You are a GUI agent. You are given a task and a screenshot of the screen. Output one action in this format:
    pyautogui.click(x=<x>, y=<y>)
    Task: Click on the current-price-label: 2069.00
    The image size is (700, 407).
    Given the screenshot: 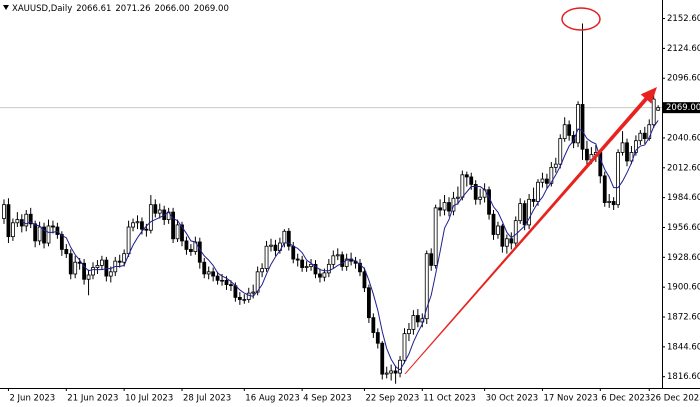 What is the action you would take?
    pyautogui.click(x=683, y=108)
    